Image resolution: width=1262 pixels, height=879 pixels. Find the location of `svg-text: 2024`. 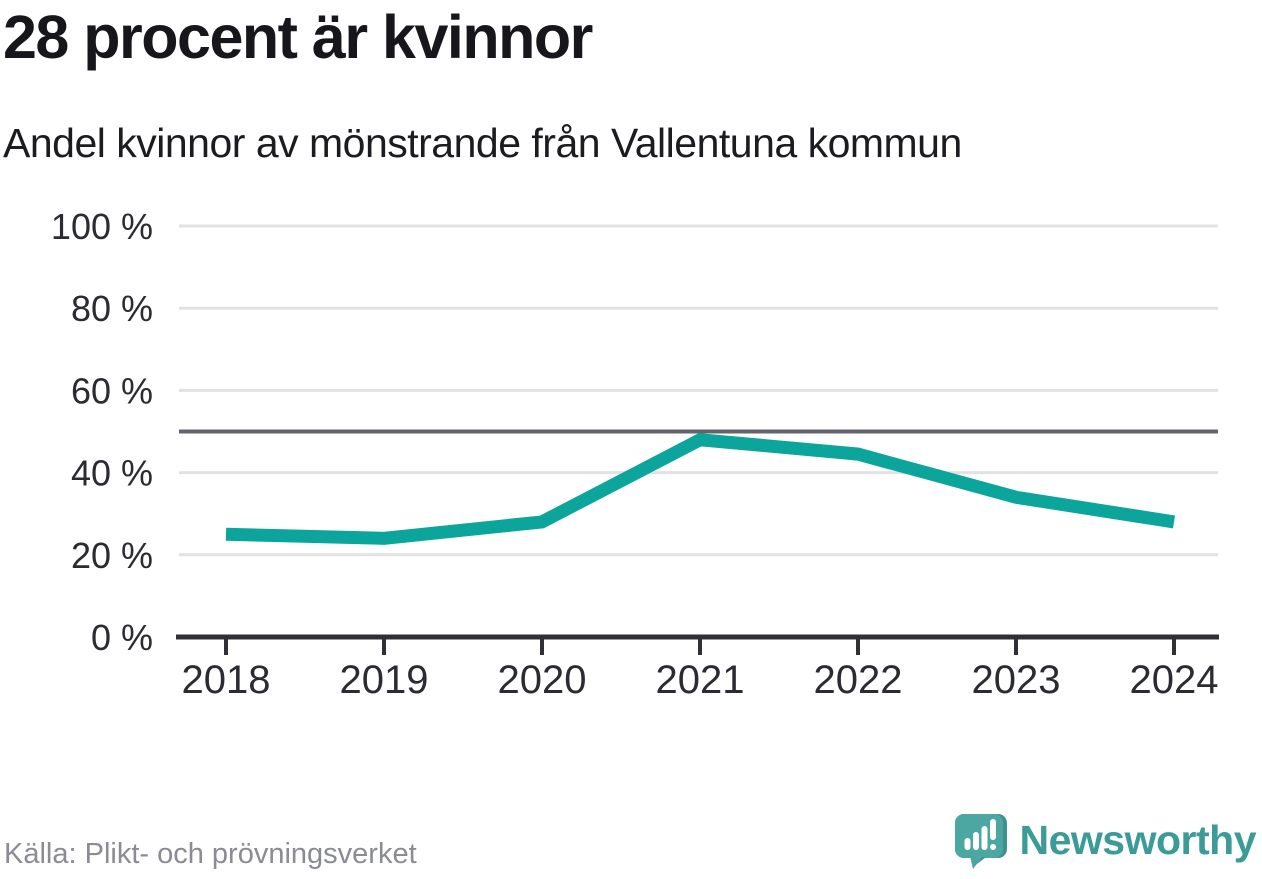

svg-text: 2024 is located at coordinates (1174, 680).